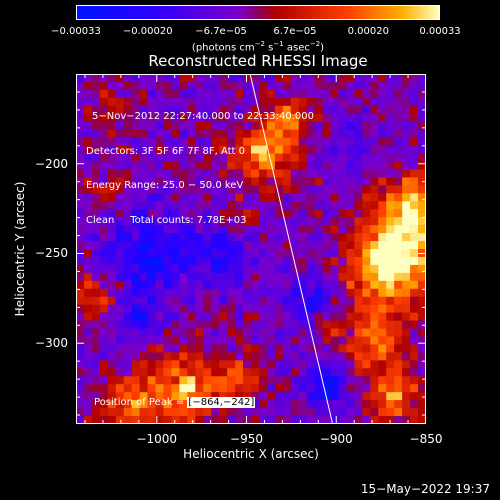 Image resolution: width=500 pixels, height=500 pixels. Describe the element at coordinates (251, 454) in the screenshot. I see `x-axis-label: Heliocentric X (arcsec)` at that location.